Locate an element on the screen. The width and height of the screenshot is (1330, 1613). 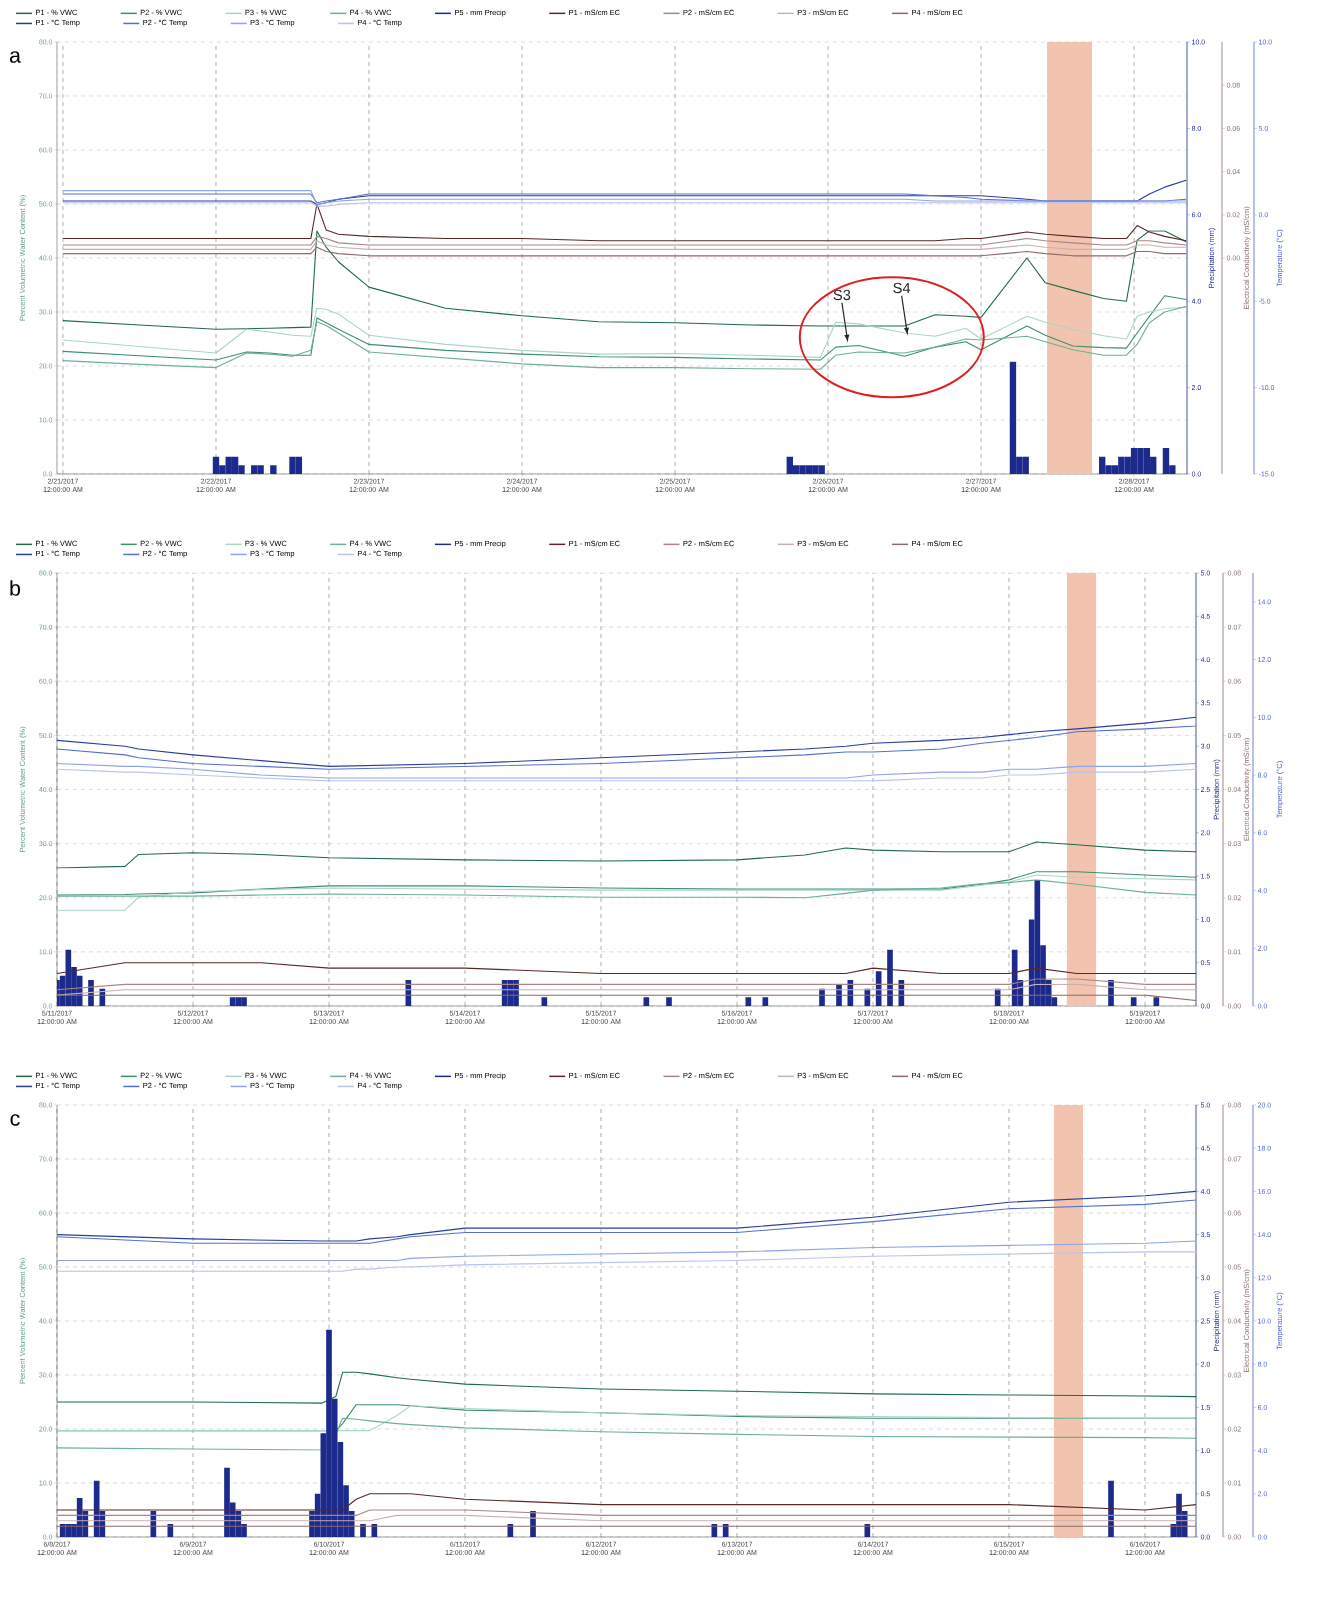
annotation: S4 is located at coordinates (902, 288).